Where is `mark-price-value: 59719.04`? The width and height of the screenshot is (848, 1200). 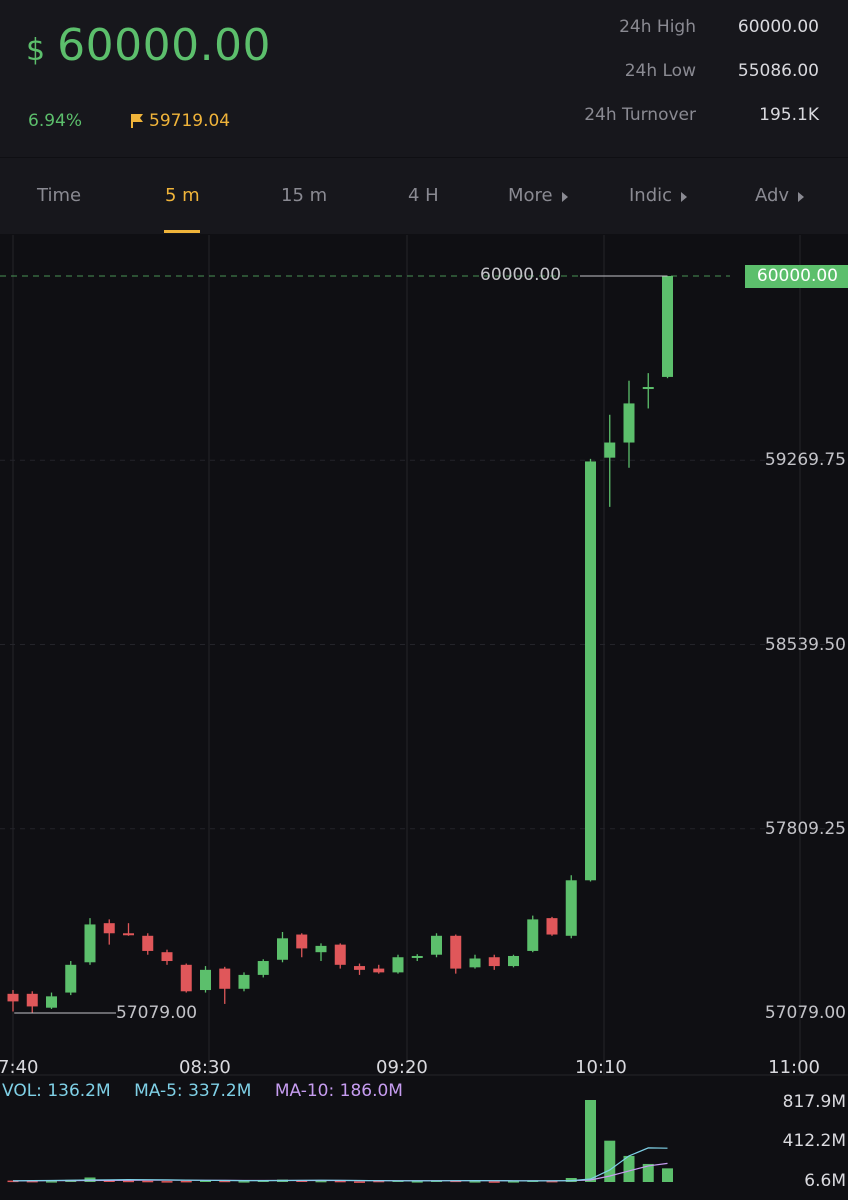 mark-price-value: 59719.04 is located at coordinates (190, 121).